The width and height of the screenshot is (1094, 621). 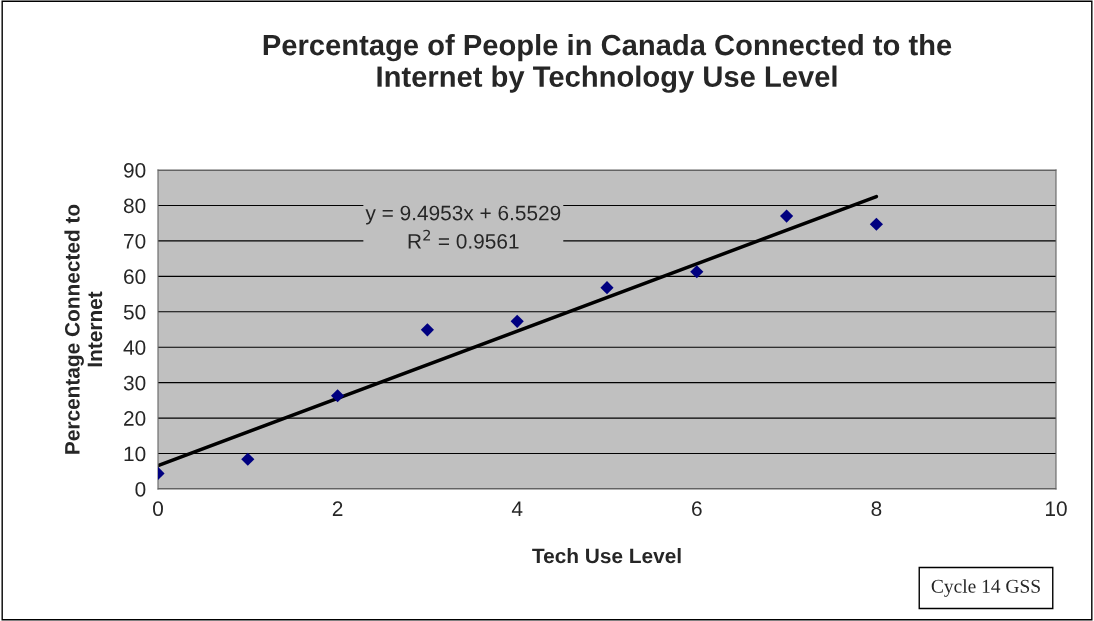 I want to click on text: Cycle 14 GSS, so click(x=985, y=588).